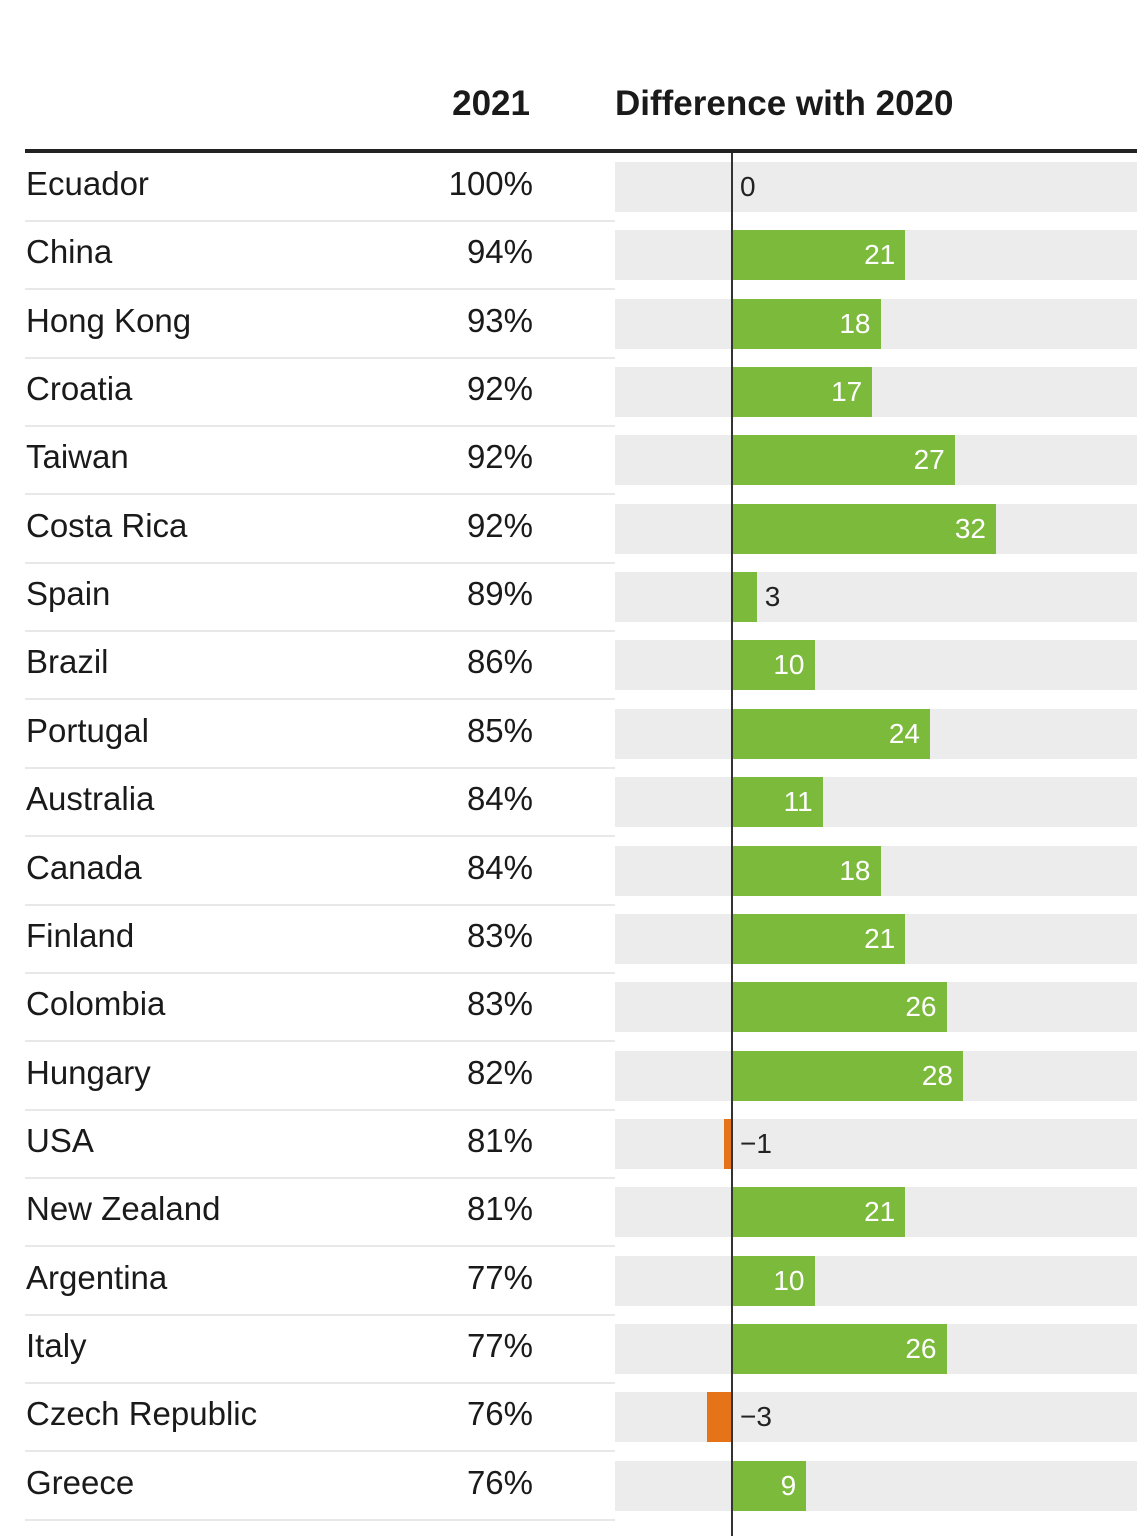 This screenshot has height=1536, width=1137. What do you see at coordinates (77, 457) in the screenshot?
I see `country-label: Taiwan` at bounding box center [77, 457].